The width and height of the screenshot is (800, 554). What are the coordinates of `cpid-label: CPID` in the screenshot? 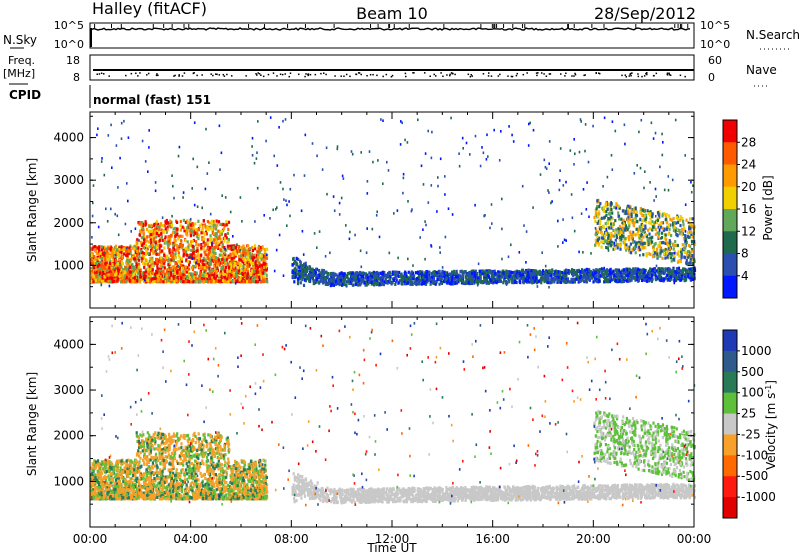 It's located at (25, 95).